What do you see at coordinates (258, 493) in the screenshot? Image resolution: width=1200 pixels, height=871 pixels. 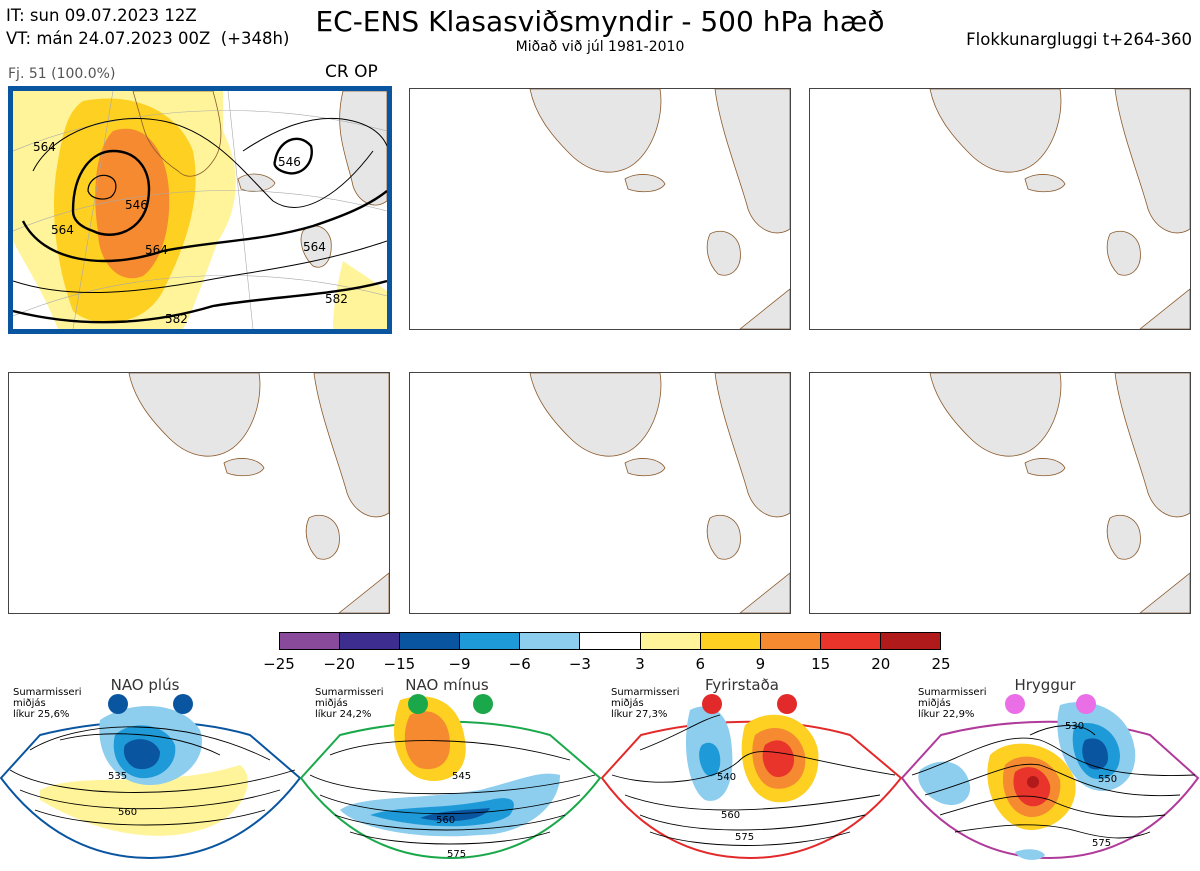 I see `cluster-map-4-svg` at bounding box center [258, 493].